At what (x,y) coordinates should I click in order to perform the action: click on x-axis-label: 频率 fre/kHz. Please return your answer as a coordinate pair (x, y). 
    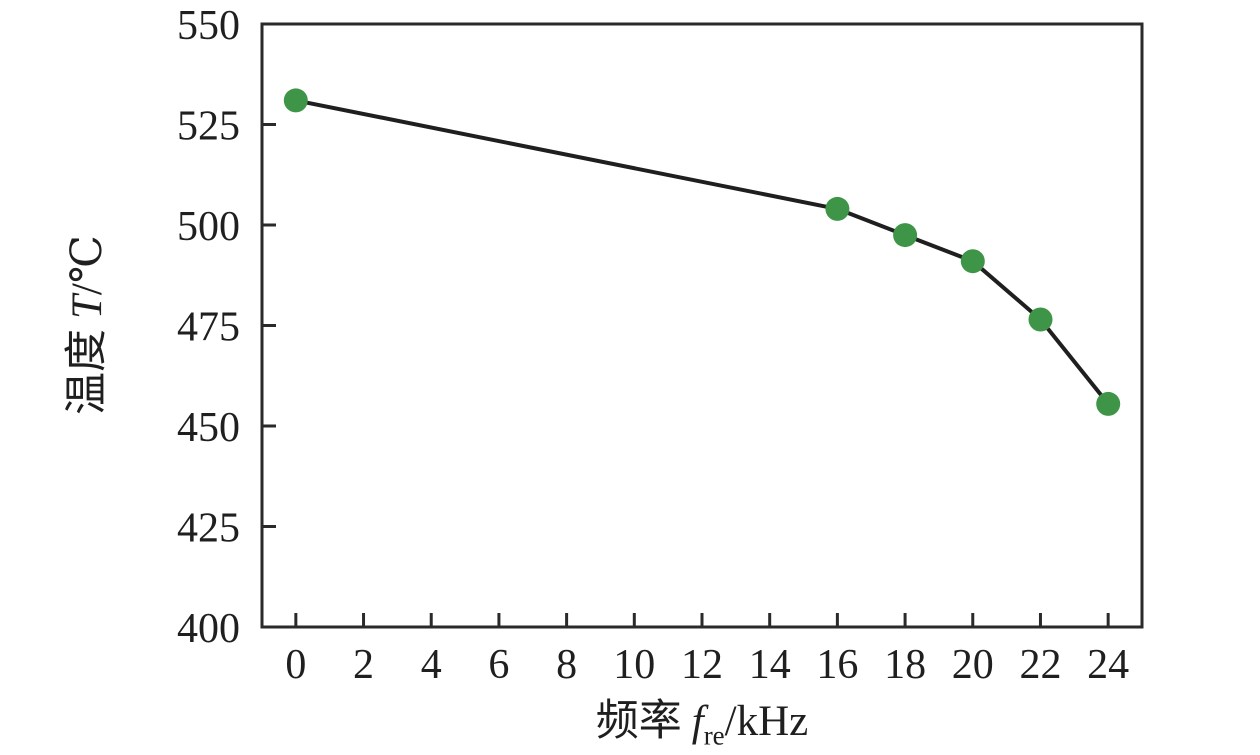
    Looking at the image, I should click on (702, 718).